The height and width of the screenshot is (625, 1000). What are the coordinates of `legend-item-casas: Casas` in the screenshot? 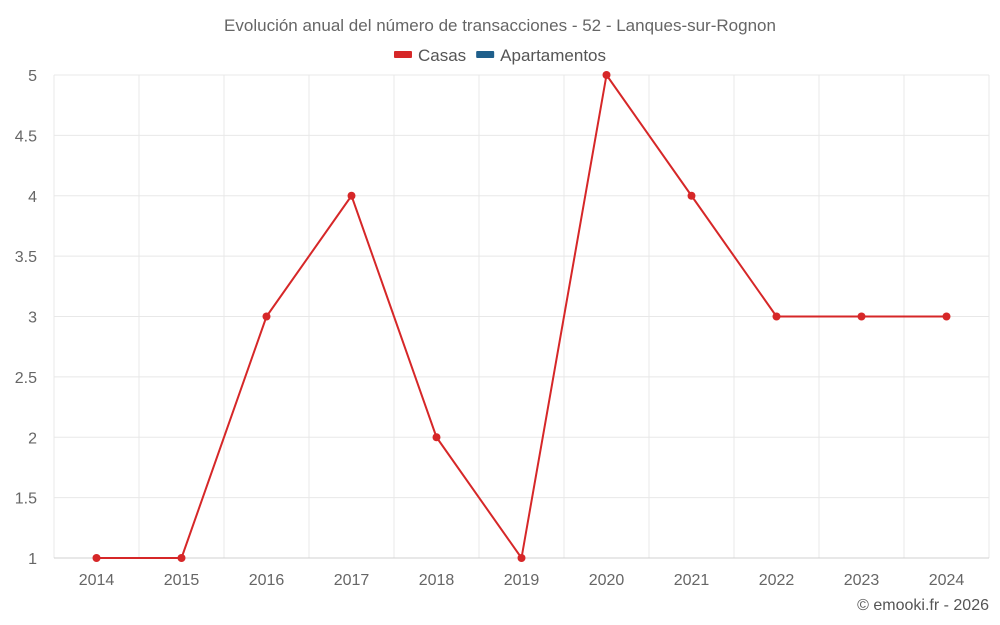 It's located at (429, 55).